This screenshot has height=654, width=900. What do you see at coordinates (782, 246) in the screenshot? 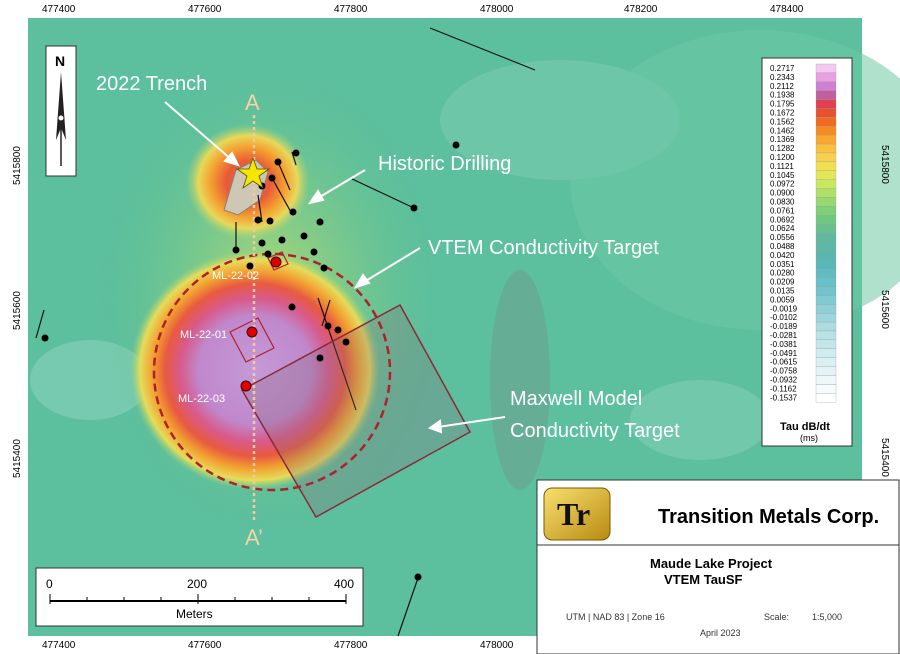
I see `legend-value: 0.0488` at bounding box center [782, 246].